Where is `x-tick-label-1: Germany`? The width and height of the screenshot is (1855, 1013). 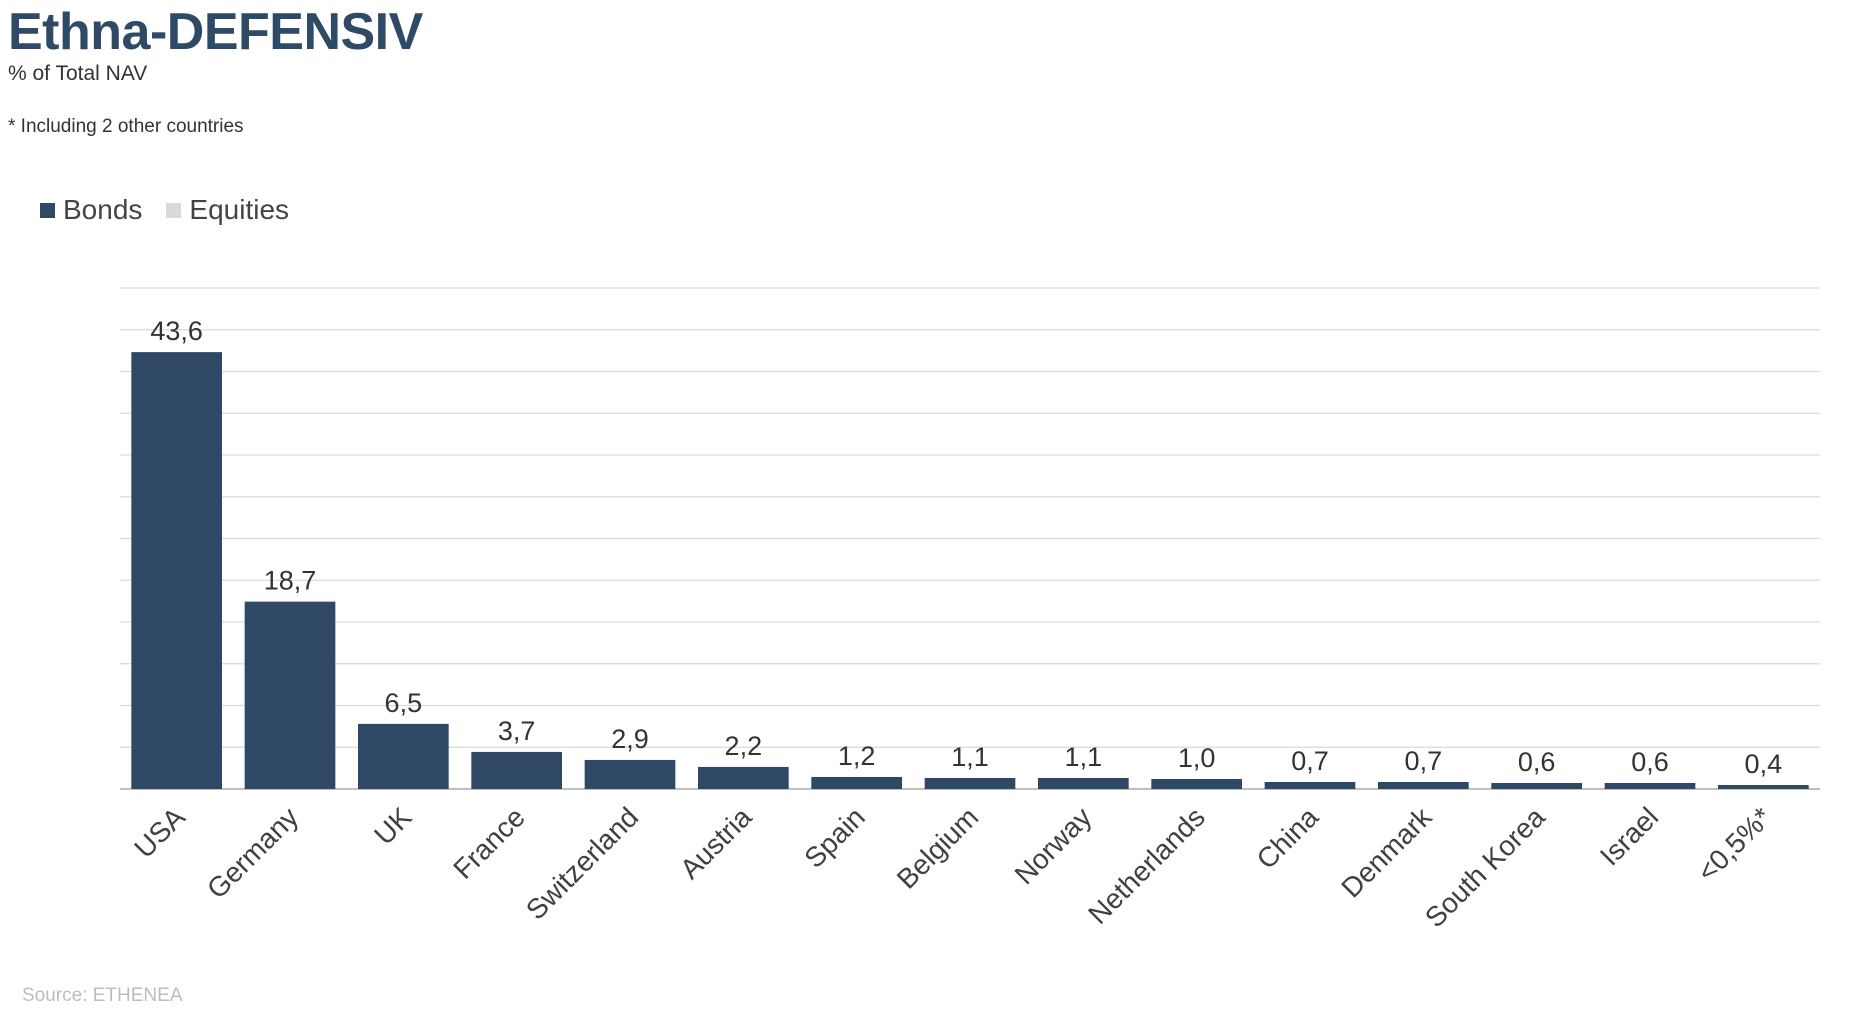
x-tick-label-1: Germany is located at coordinates (252, 852).